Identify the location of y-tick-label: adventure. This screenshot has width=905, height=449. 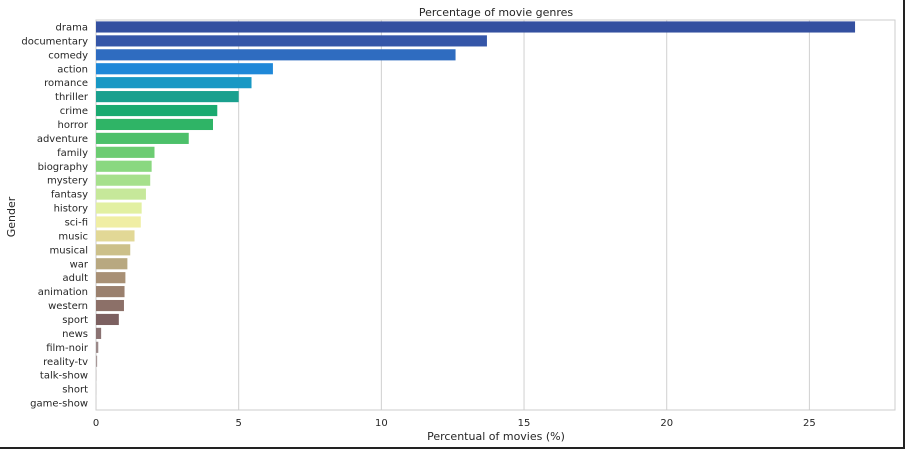
(62, 139).